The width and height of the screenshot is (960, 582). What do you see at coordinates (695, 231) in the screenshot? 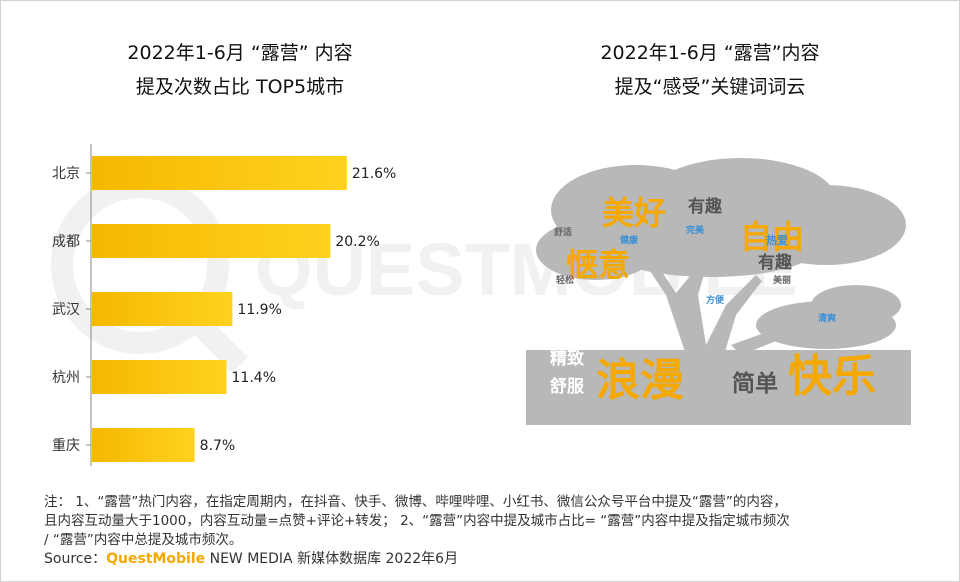
I see `word-cloud-word: 完美` at bounding box center [695, 231].